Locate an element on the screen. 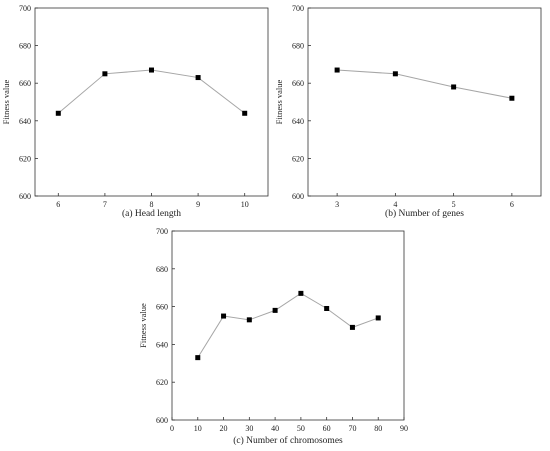 Image resolution: width=550 pixels, height=451 pixels. panel-caption: (a) Head length is located at coordinates (151, 213).